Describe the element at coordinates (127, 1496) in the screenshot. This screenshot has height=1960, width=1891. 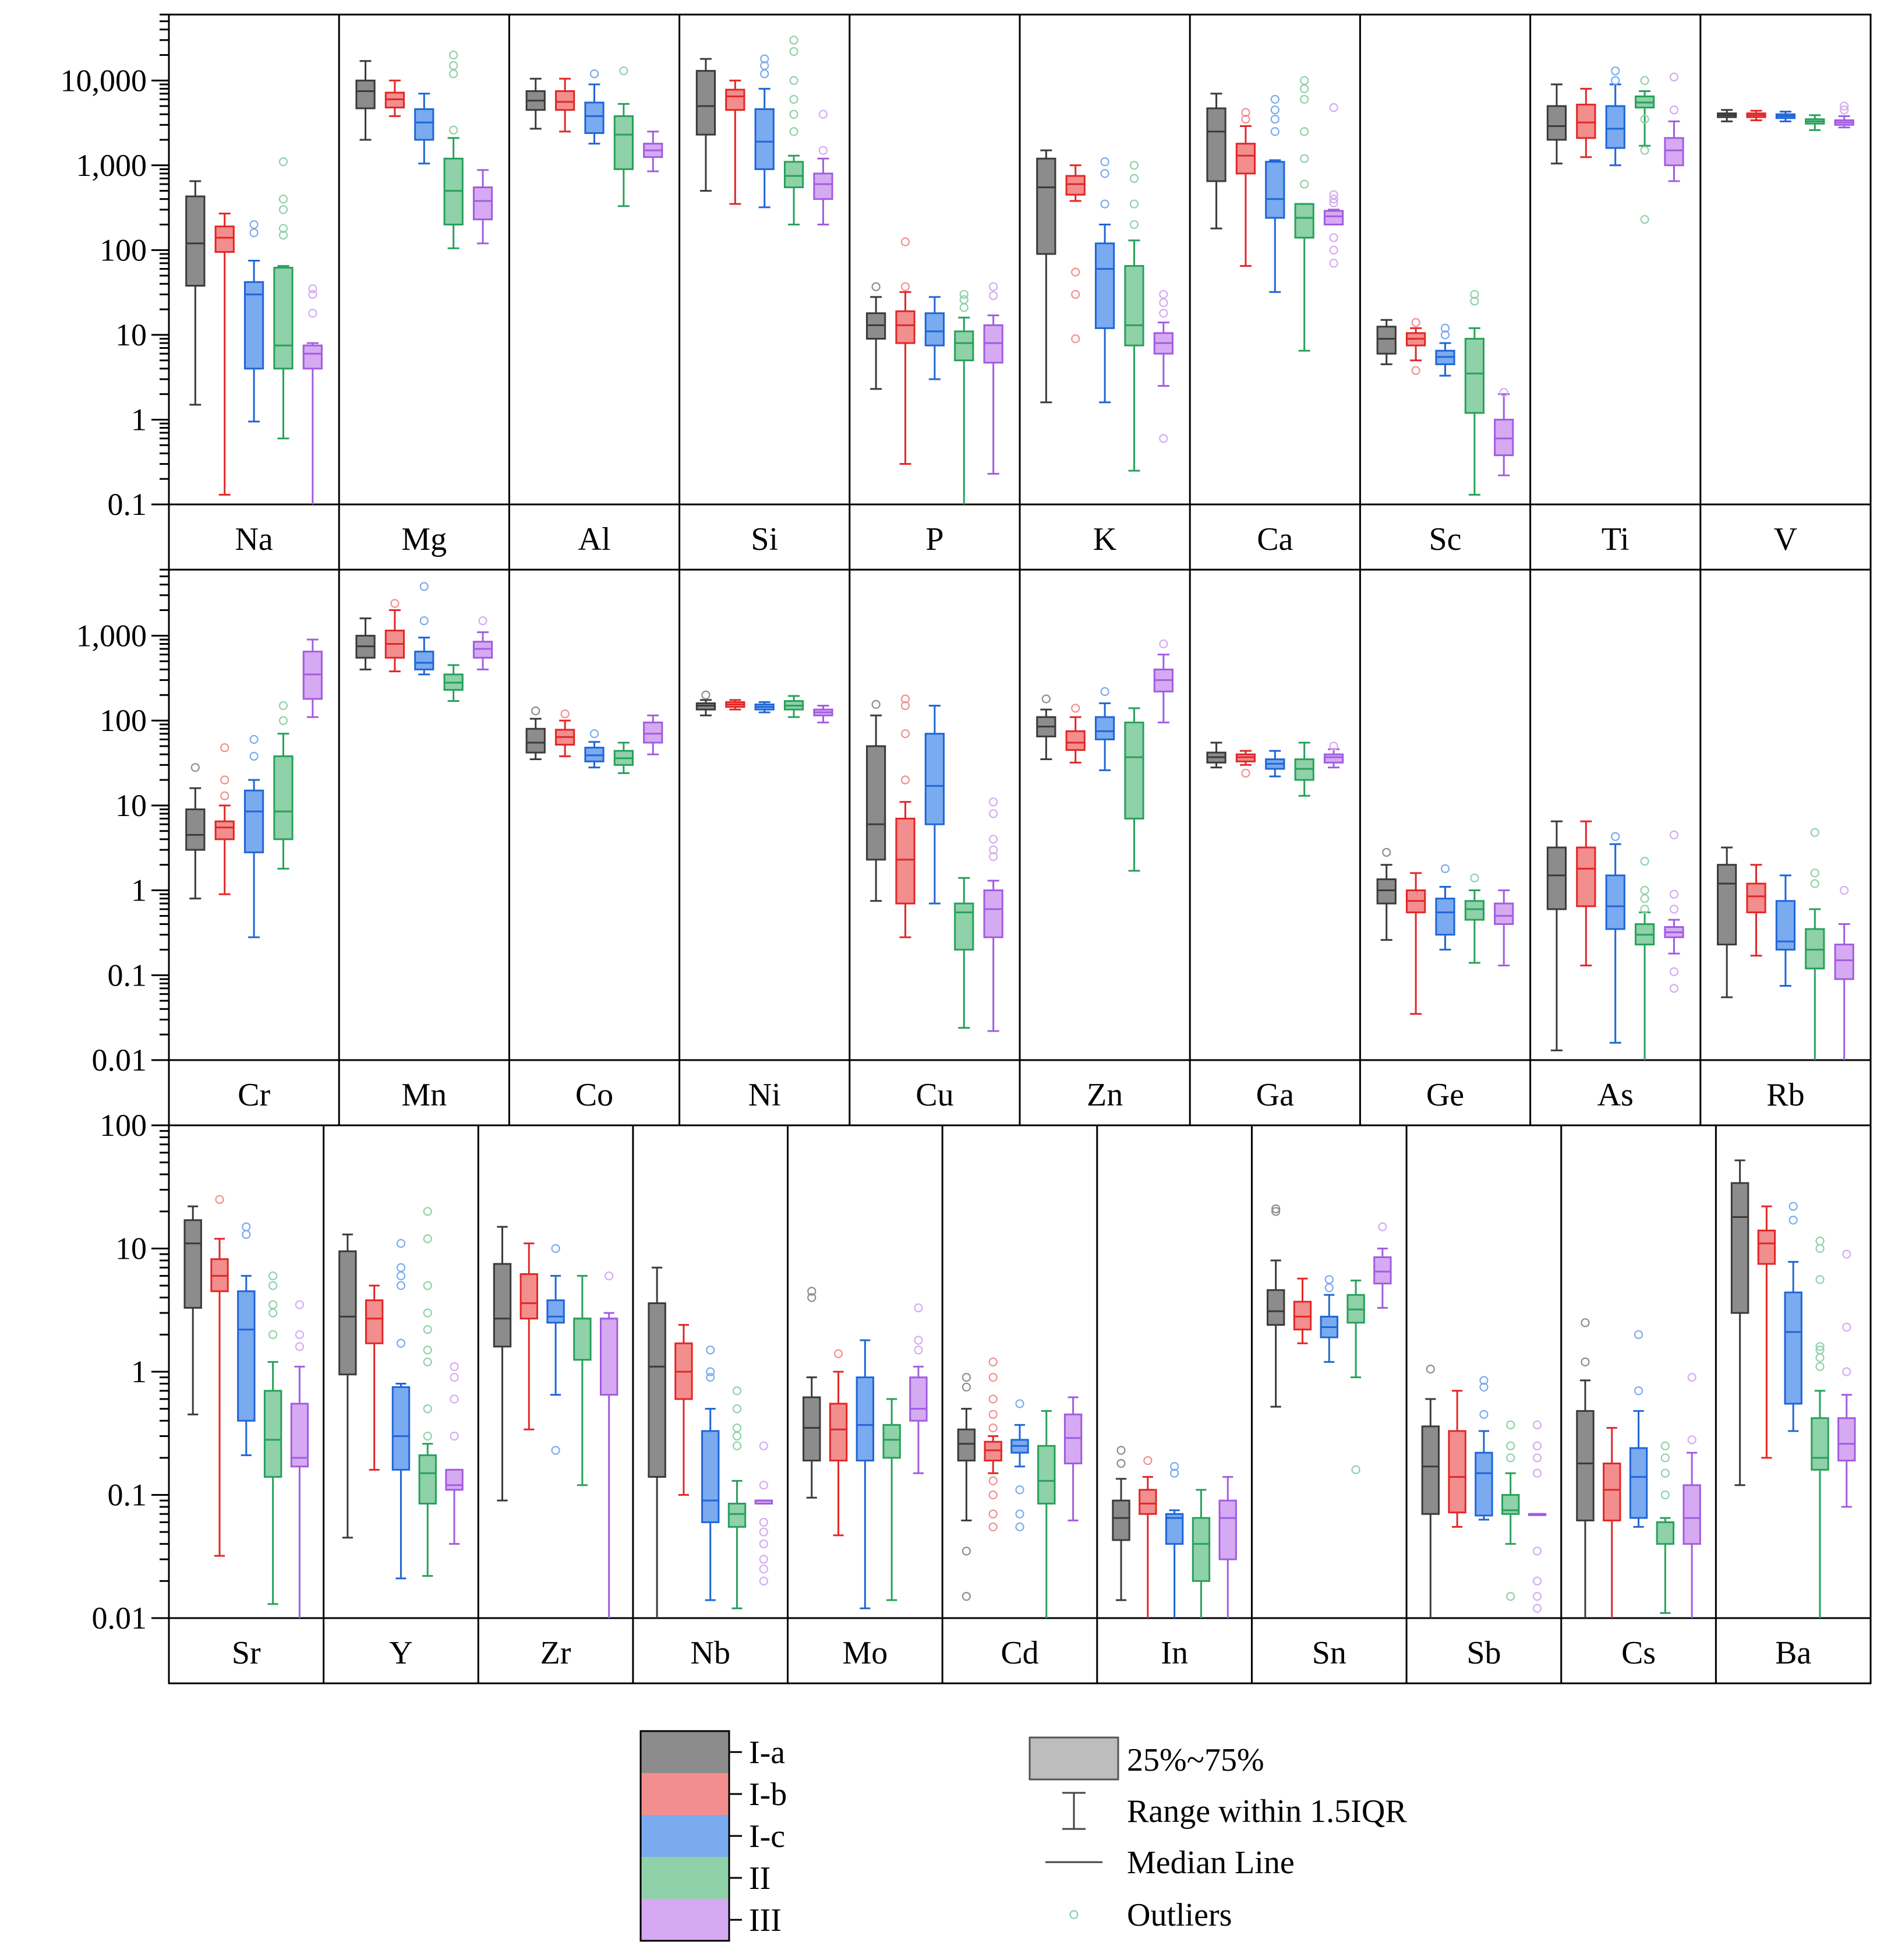
I see `y-tick-label: 0.1` at that location.